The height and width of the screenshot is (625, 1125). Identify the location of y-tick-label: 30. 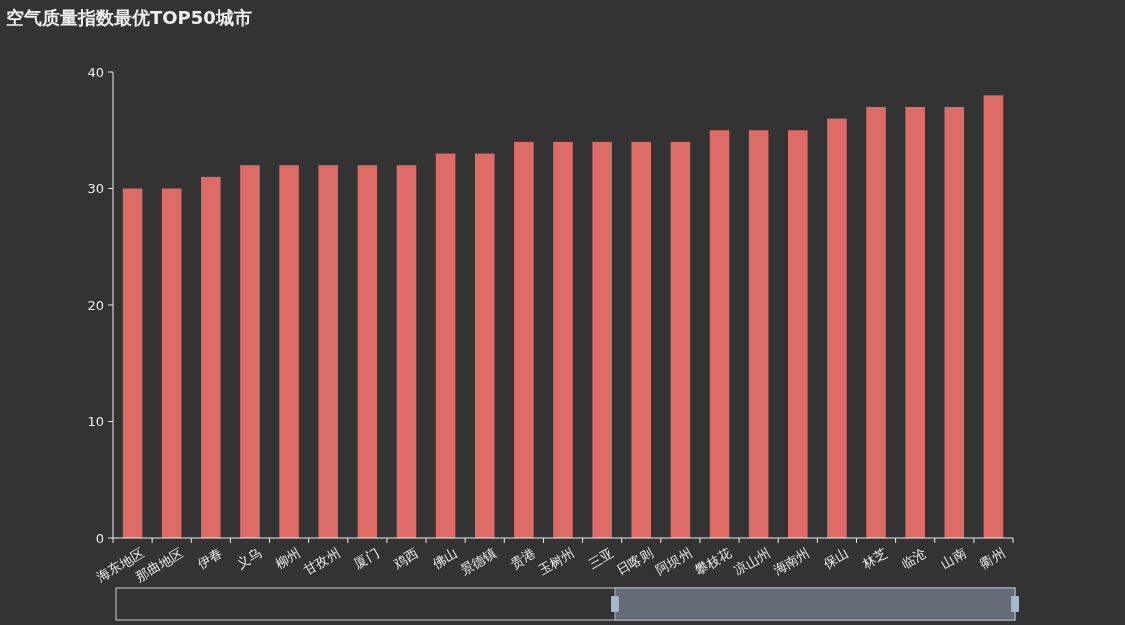
(95, 189).